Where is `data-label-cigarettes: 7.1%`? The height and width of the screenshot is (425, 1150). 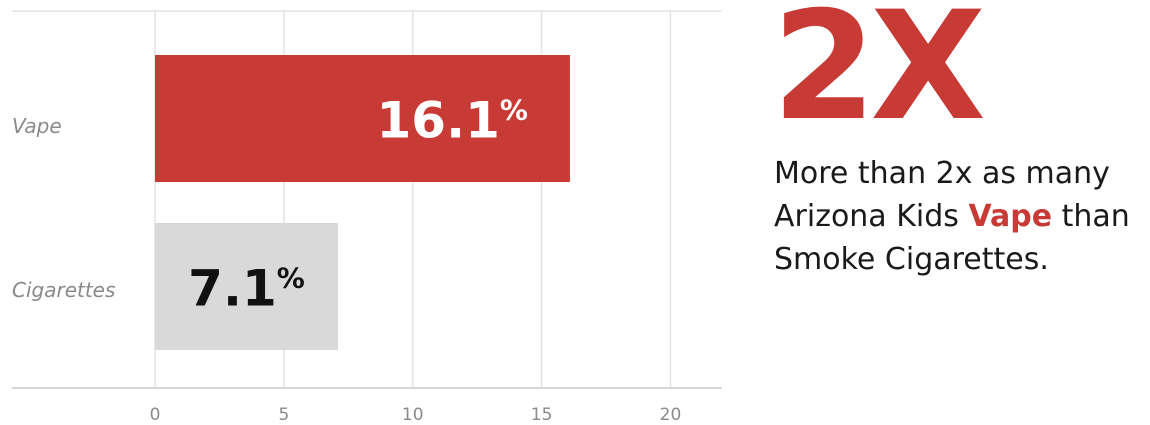 data-label-cigarettes: 7.1% is located at coordinates (246, 289).